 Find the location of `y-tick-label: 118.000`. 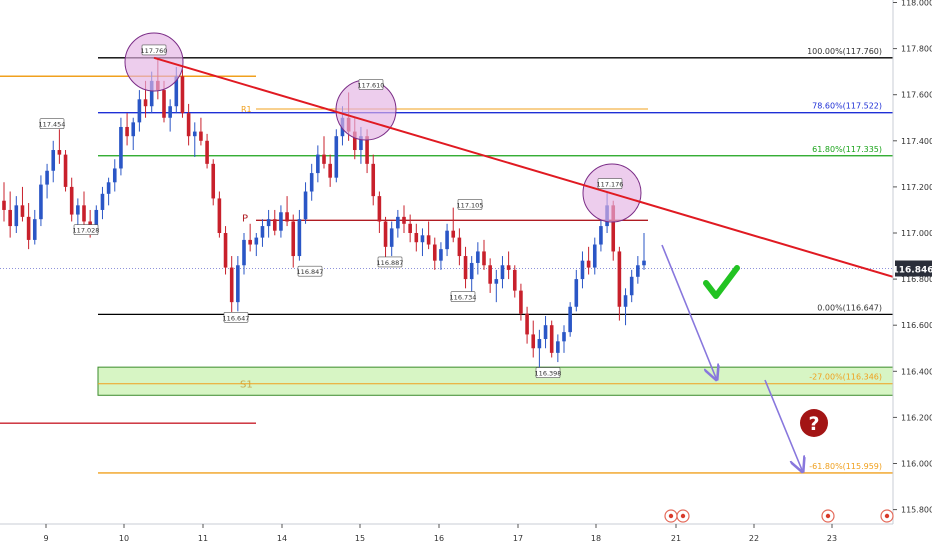

y-tick-label: 118.000 is located at coordinates (916, 4).